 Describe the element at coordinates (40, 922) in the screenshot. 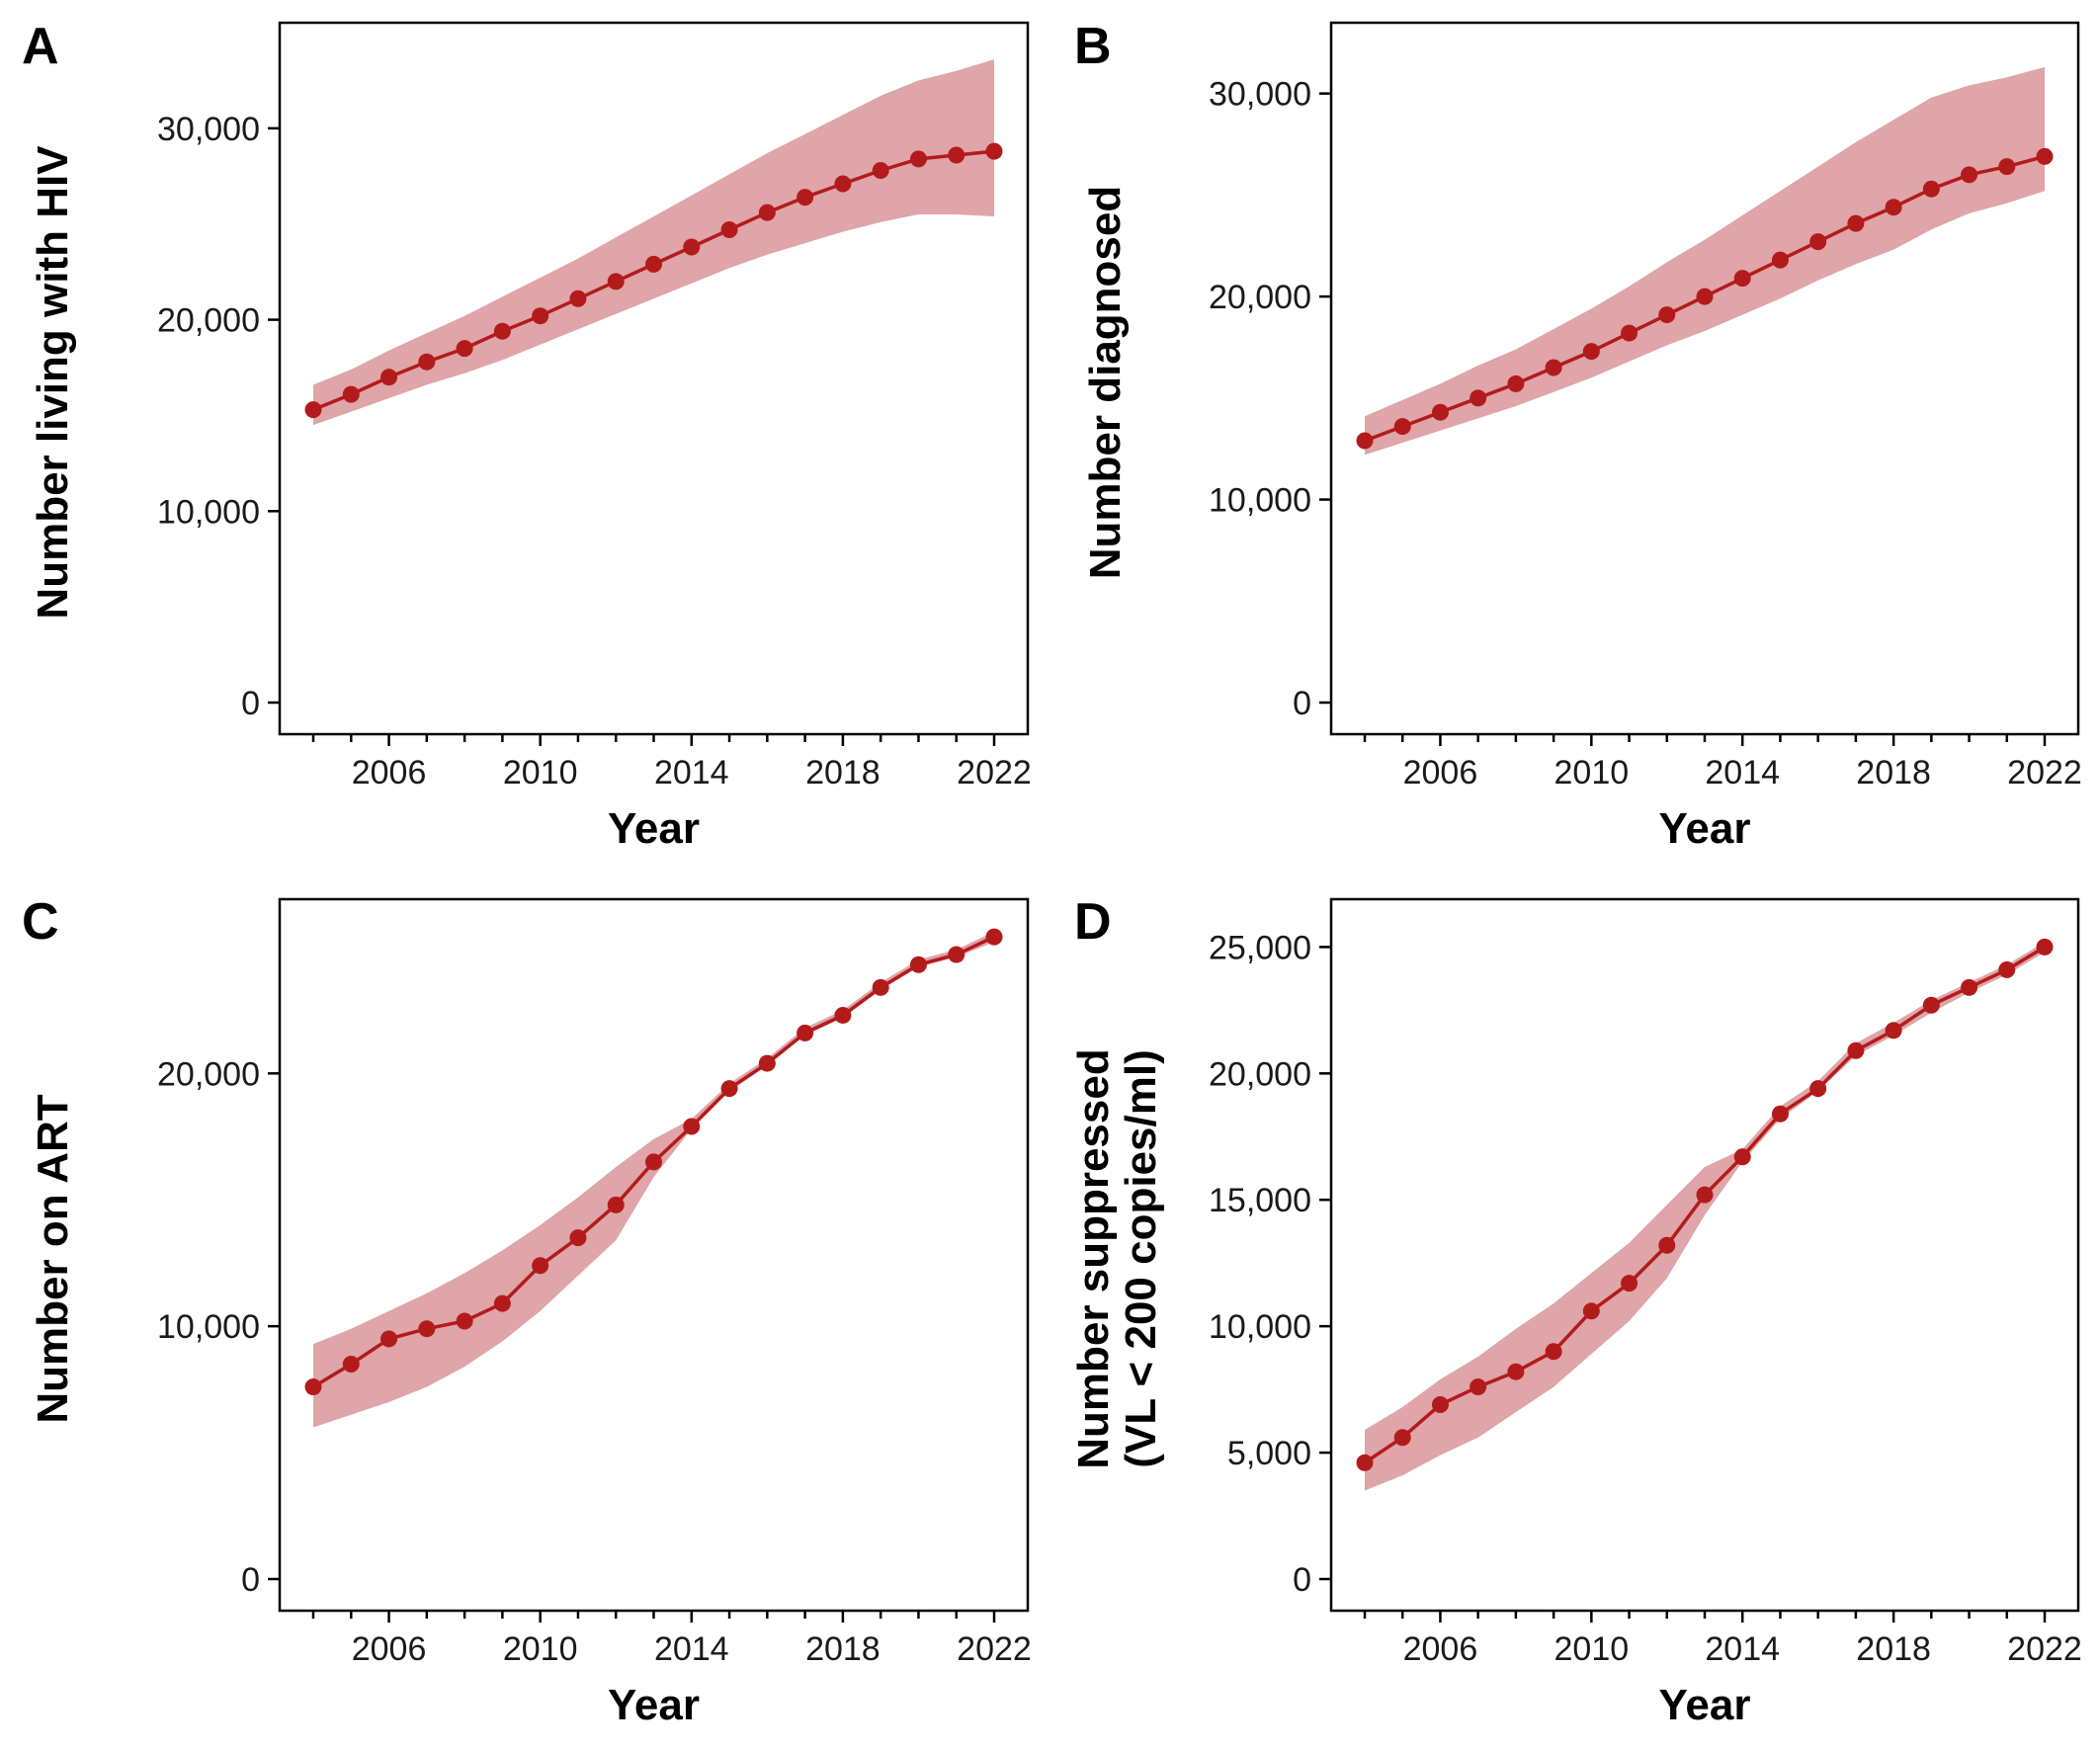

I see `panel-letter: C` at that location.